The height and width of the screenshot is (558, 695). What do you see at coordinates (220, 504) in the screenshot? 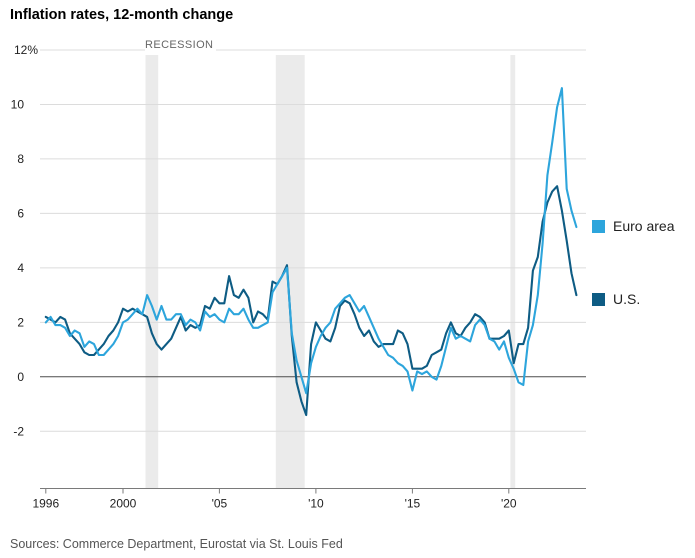
I see `x-tick-label: '05` at bounding box center [220, 504].